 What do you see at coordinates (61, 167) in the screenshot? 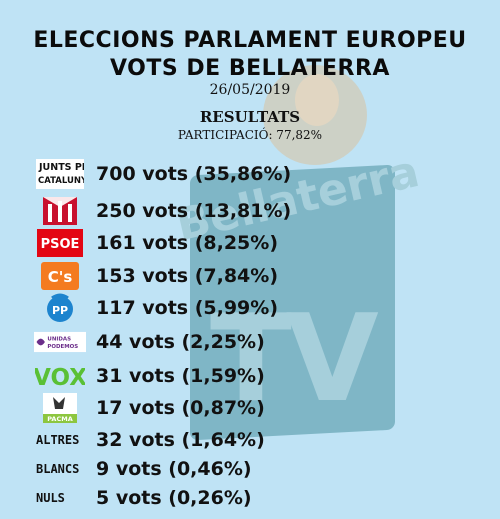
I see `junts-logo-line1: JUNTS PER` at bounding box center [61, 167].